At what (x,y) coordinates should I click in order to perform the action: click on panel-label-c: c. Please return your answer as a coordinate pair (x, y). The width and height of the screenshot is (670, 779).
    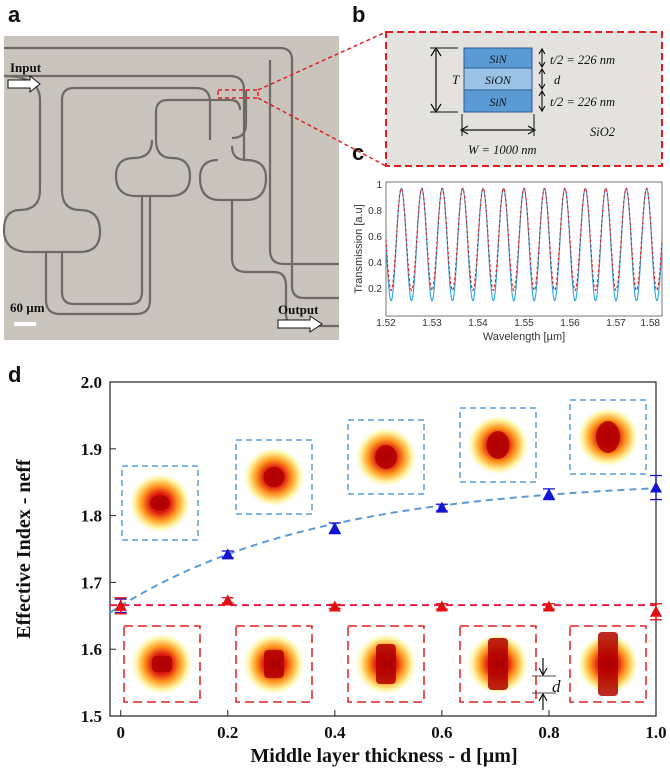
    Looking at the image, I should click on (358, 152).